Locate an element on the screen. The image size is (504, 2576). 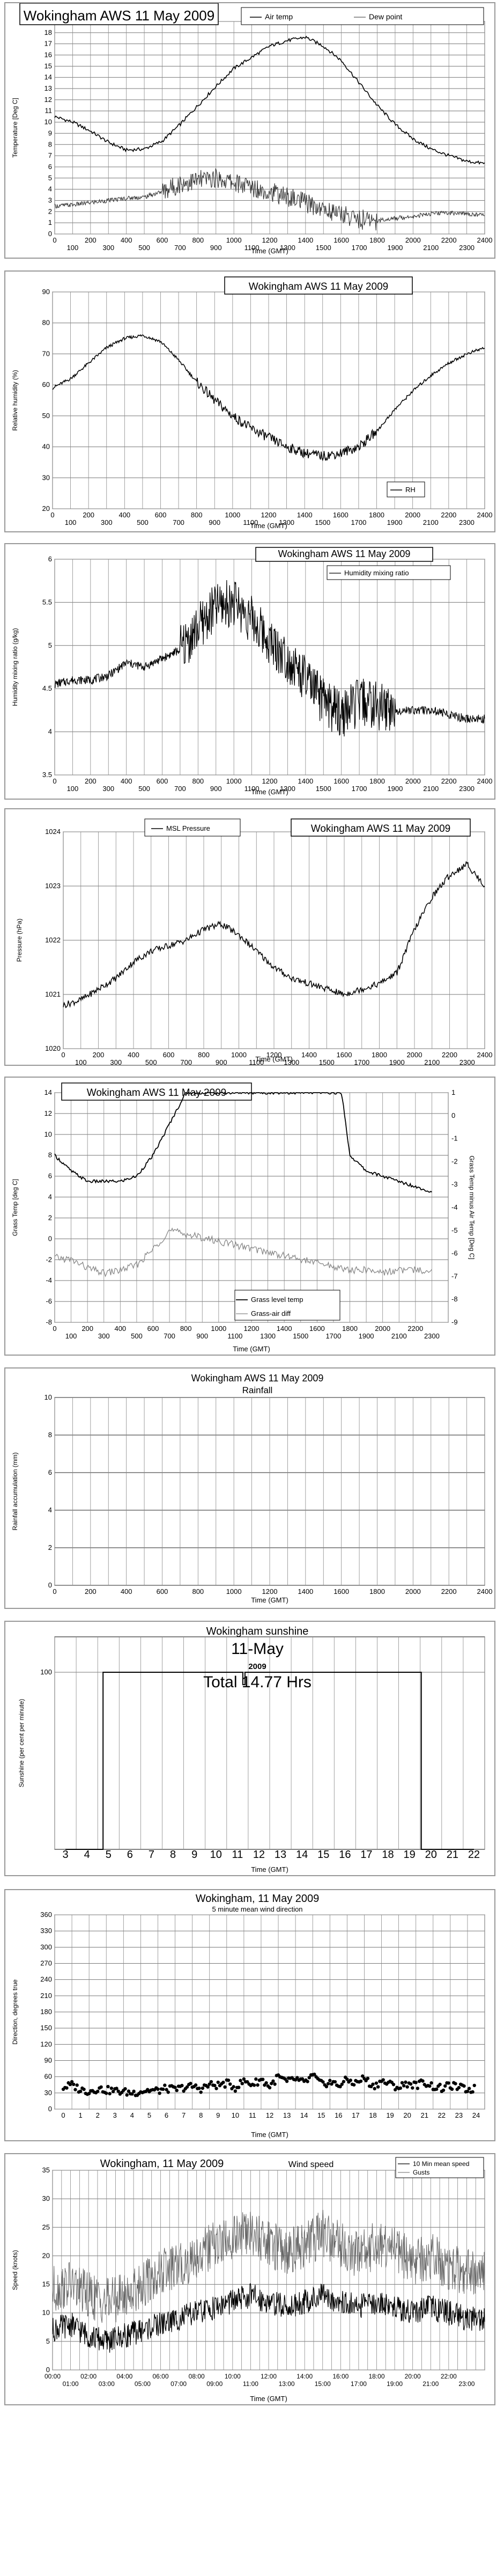
y-tick-label: 25 is located at coordinates (46, 2227).